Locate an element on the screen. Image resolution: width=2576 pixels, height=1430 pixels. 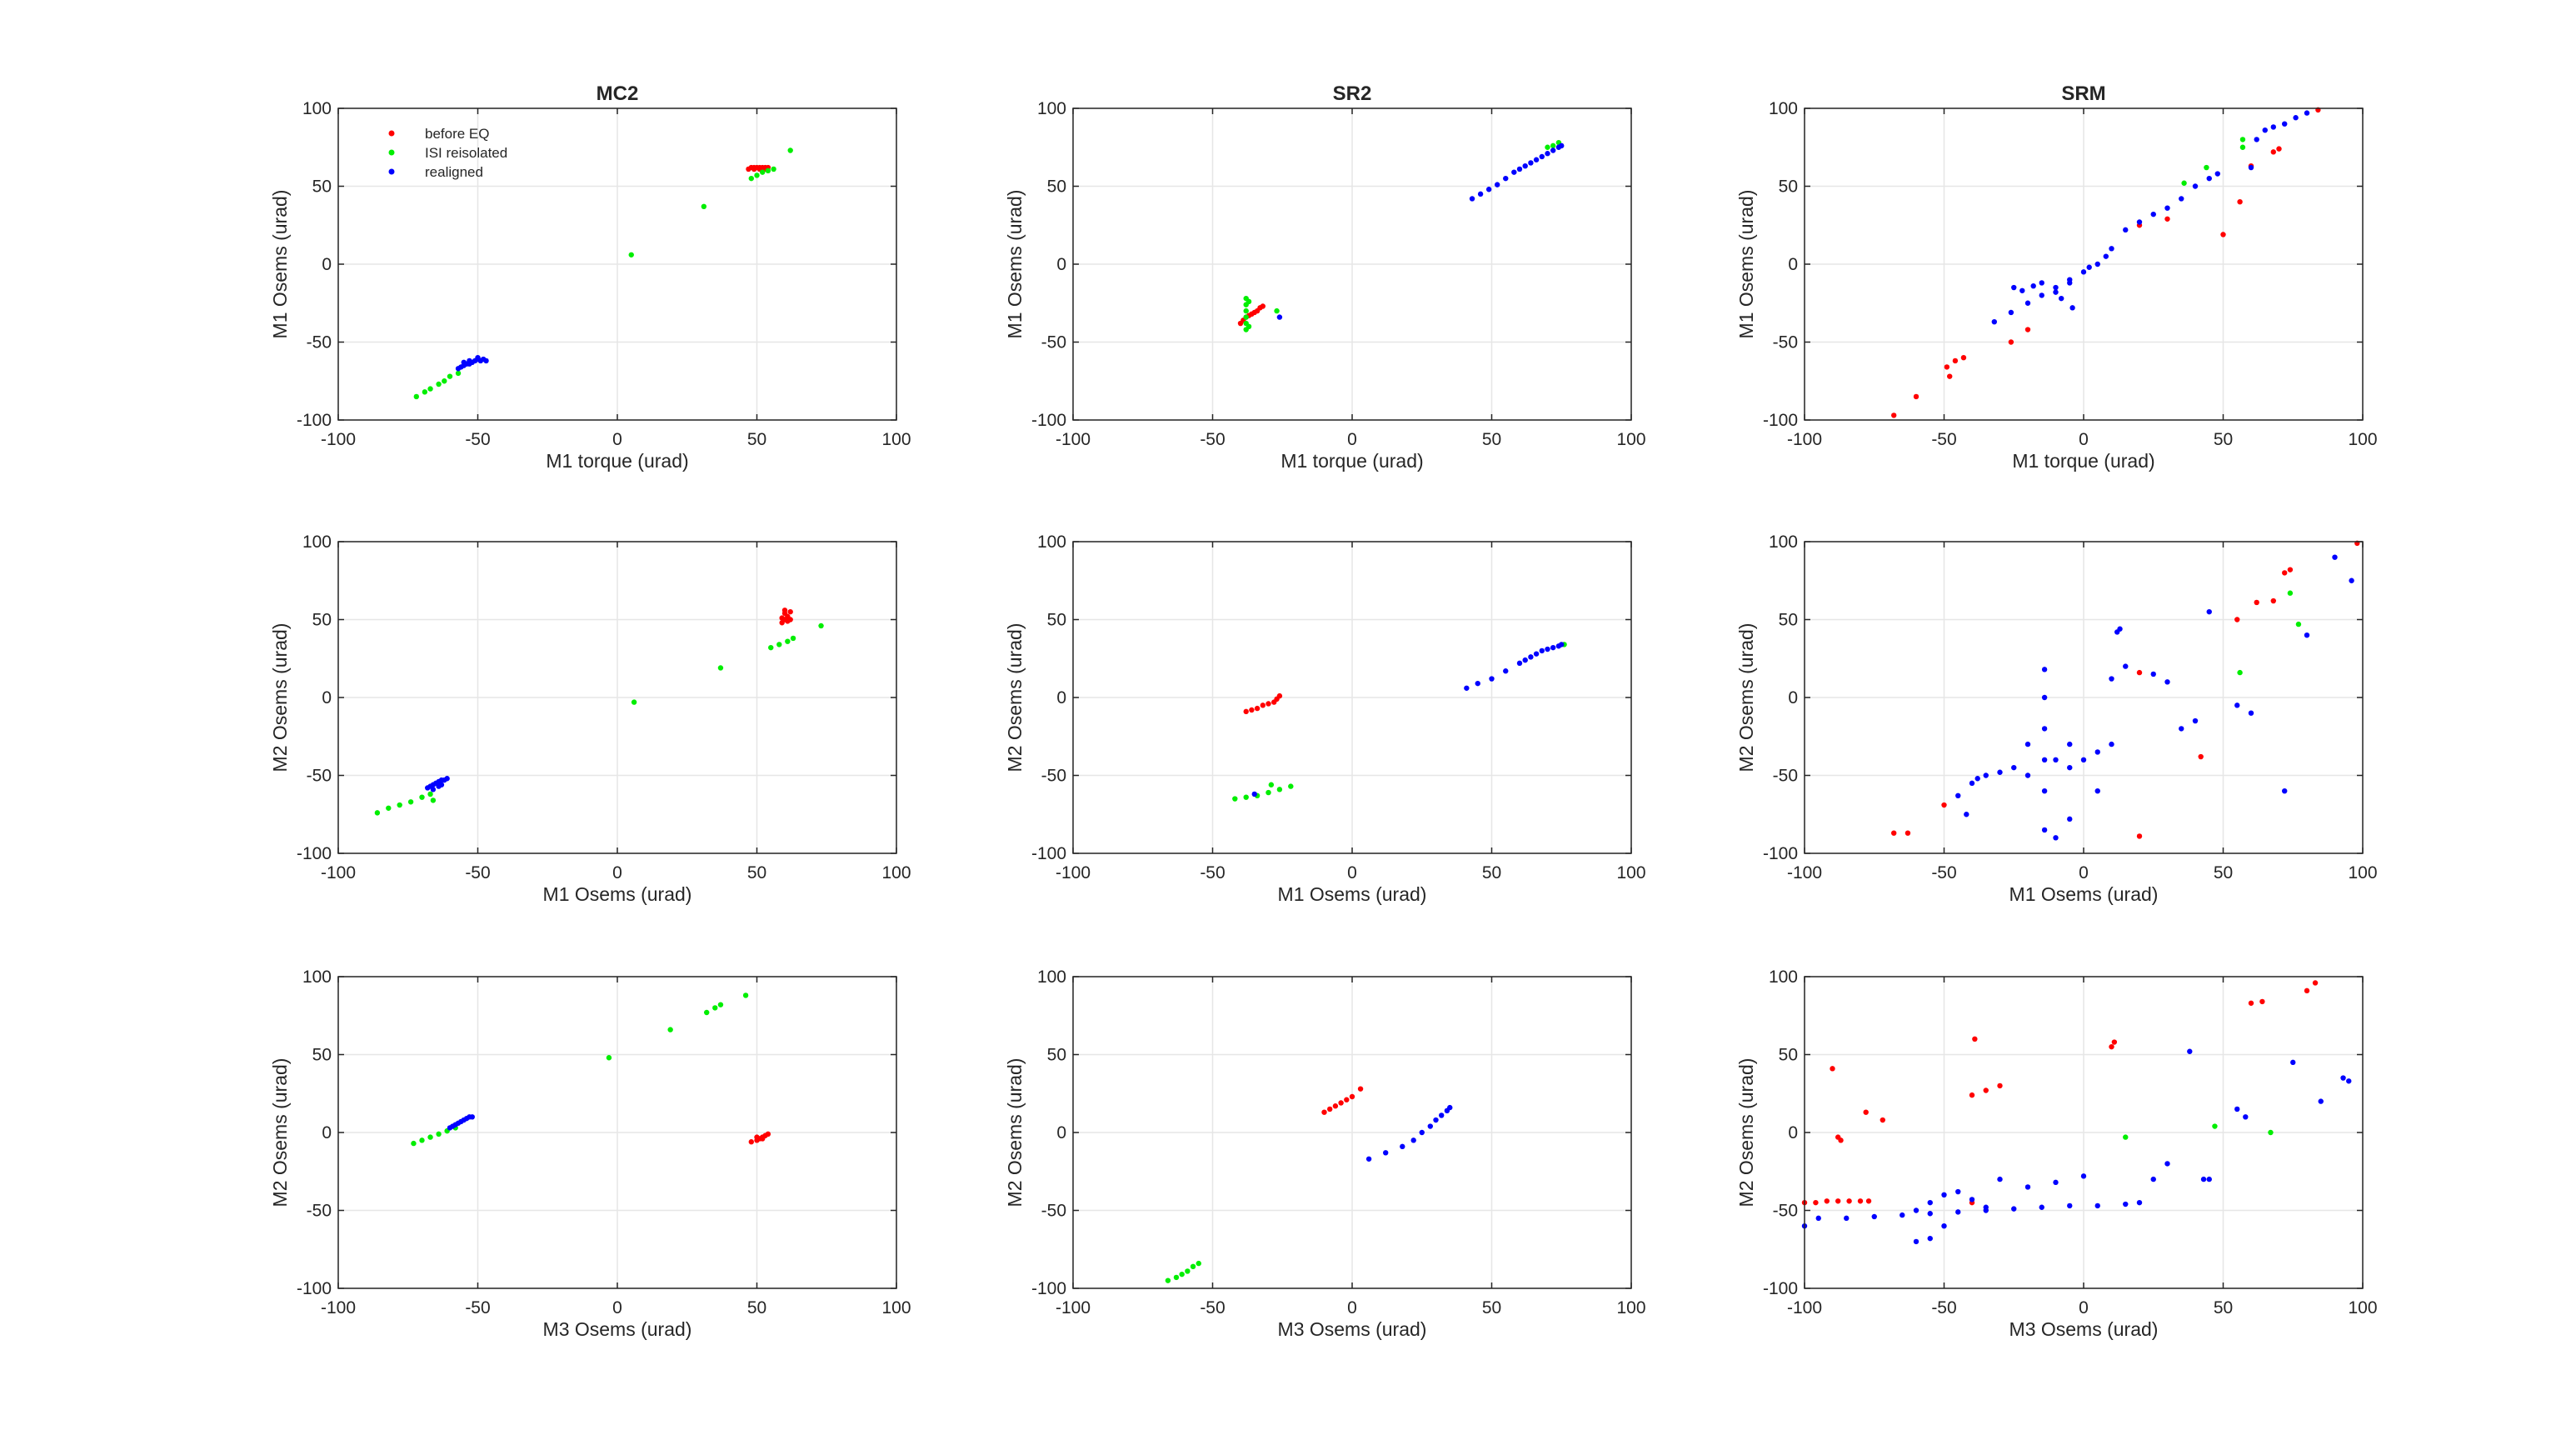
legend: before EQ ISI reisolated realigned is located at coordinates (447, 153).